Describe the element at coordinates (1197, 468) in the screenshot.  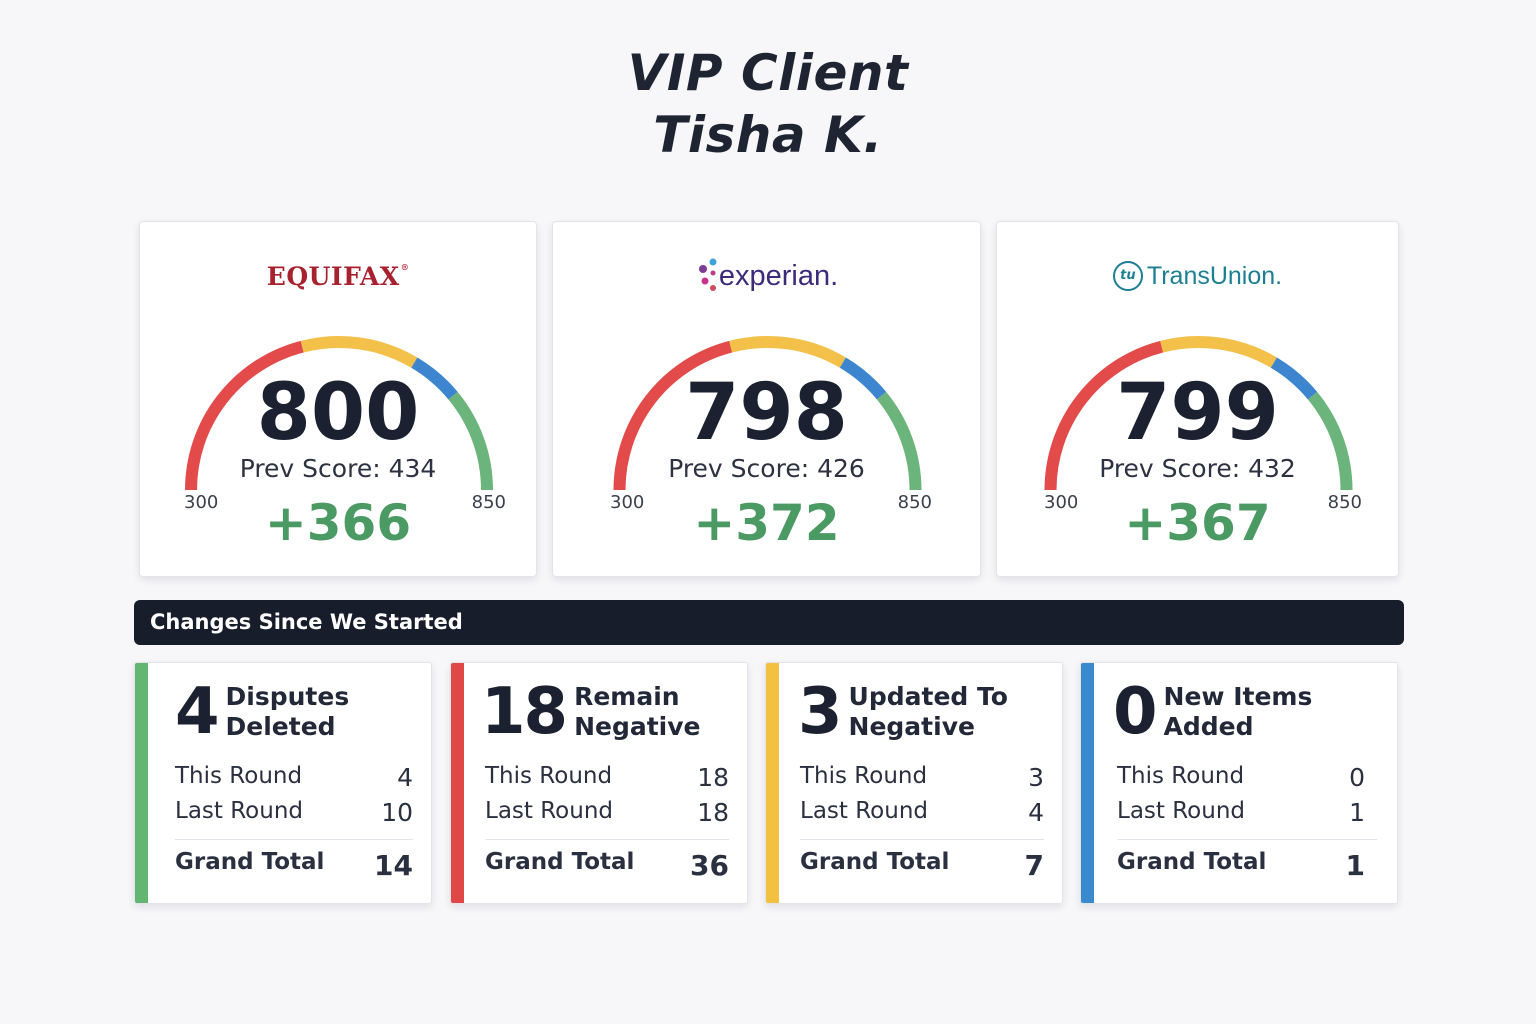
I see `transunion-previous-score: Prev Score: 432` at that location.